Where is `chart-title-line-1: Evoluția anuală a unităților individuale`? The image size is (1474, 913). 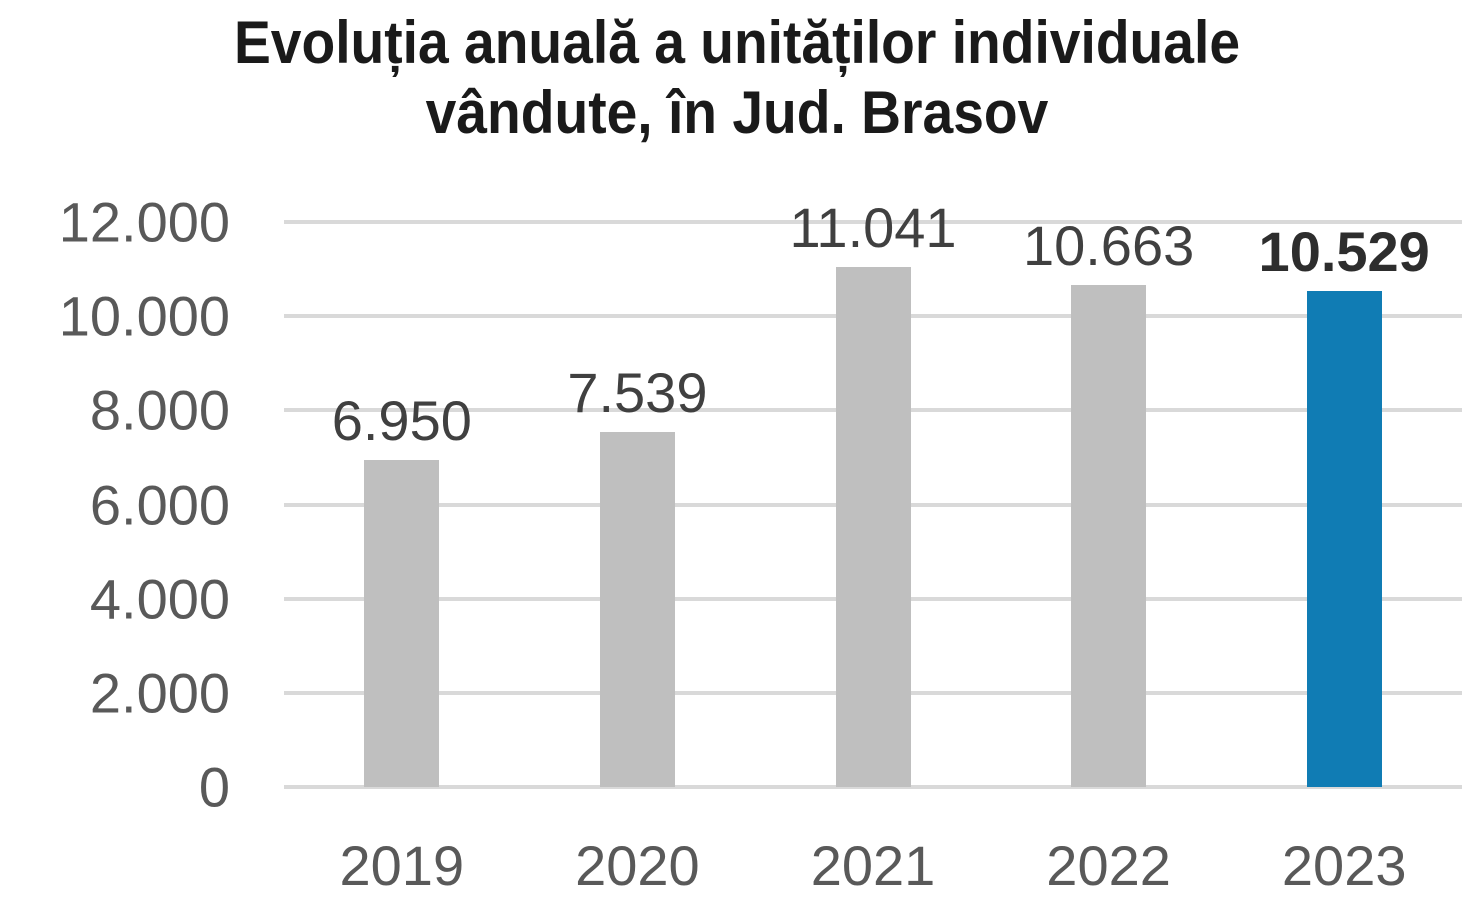
chart-title-line-1: Evoluția anuală a unităților individuale is located at coordinates (737, 42).